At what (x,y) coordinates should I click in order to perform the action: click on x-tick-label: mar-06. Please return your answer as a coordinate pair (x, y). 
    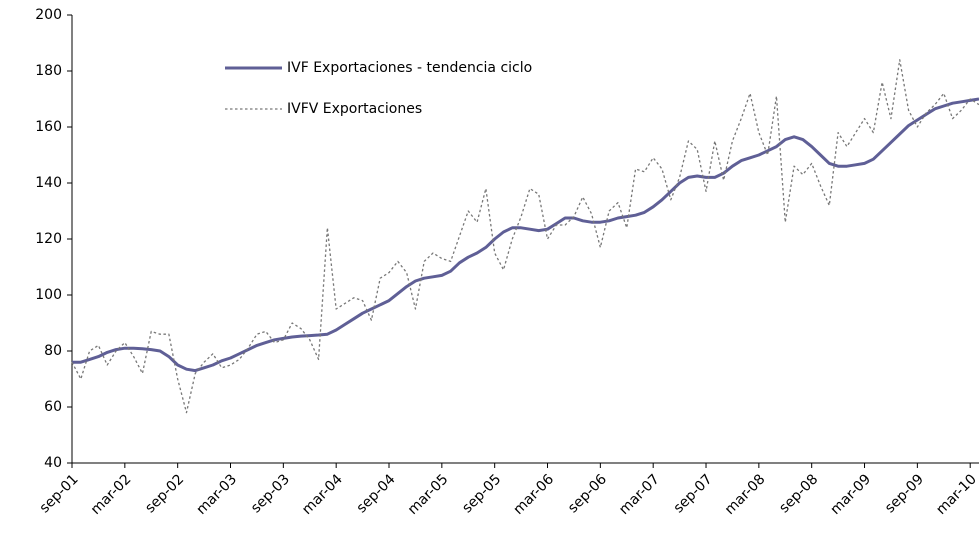
    Looking at the image, I should click on (534, 494).